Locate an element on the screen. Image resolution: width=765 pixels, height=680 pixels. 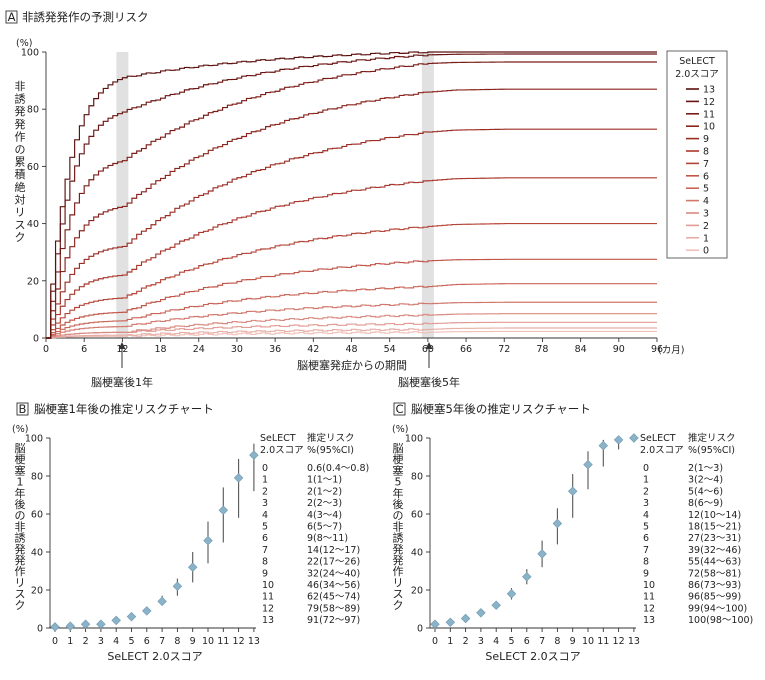
table-row-risk: 96(85〜99) is located at coordinates (714, 597).